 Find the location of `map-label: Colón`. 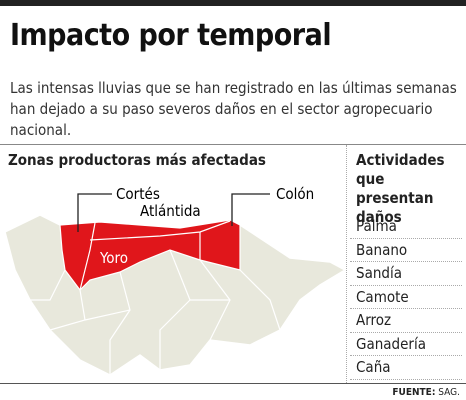

map-label: Colón is located at coordinates (295, 194).